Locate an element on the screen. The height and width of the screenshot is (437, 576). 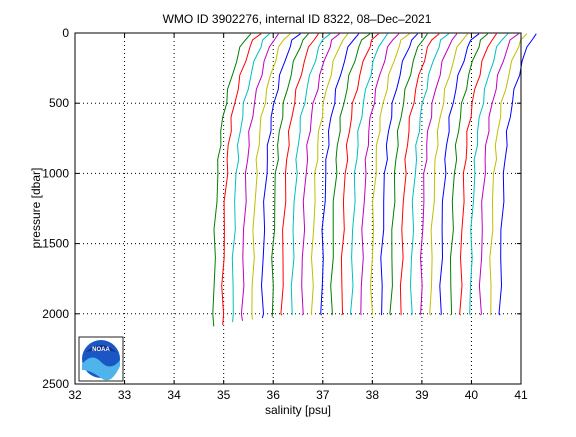
noaa-logo: NOAA is located at coordinates (101, 359).